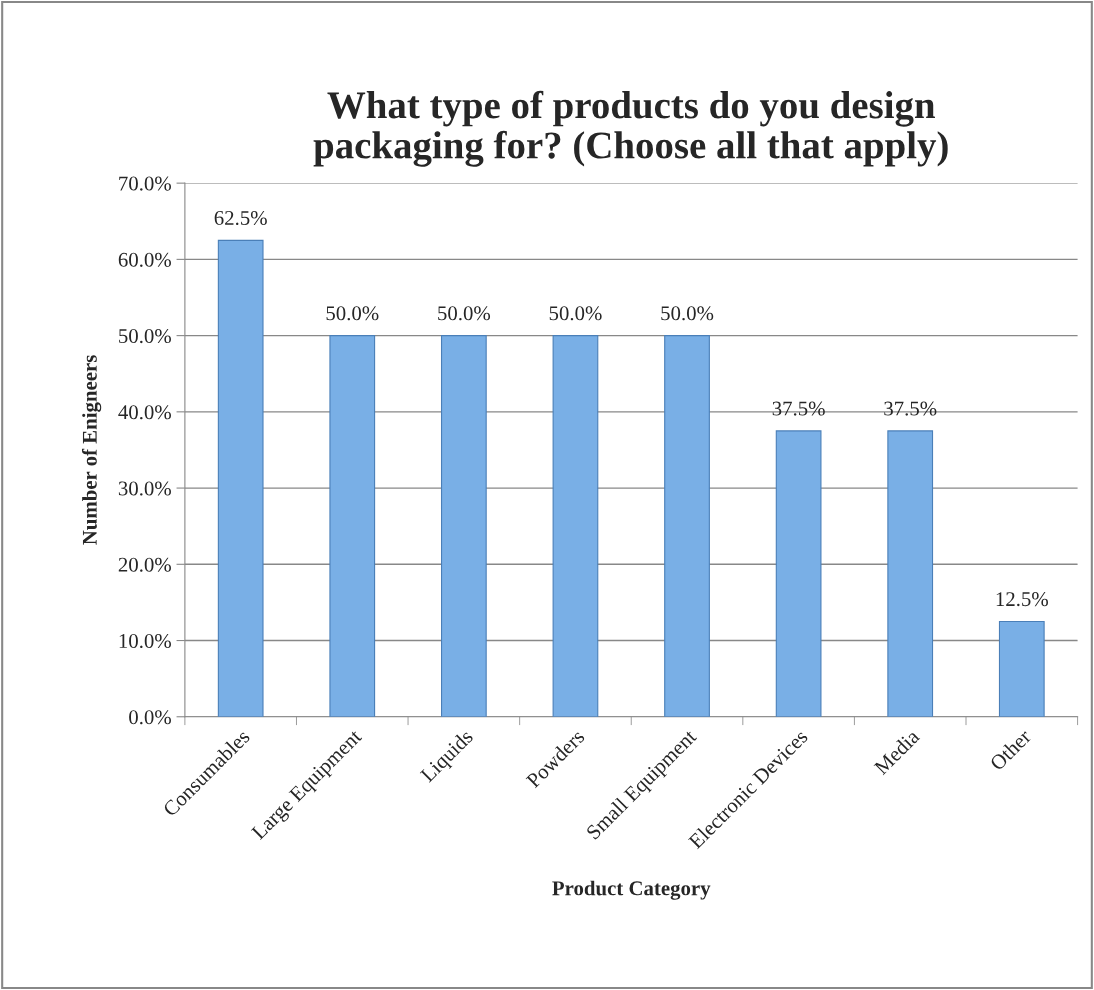 The height and width of the screenshot is (990, 1094). What do you see at coordinates (144, 259) in the screenshot?
I see `y-tick-label: 60.0%` at bounding box center [144, 259].